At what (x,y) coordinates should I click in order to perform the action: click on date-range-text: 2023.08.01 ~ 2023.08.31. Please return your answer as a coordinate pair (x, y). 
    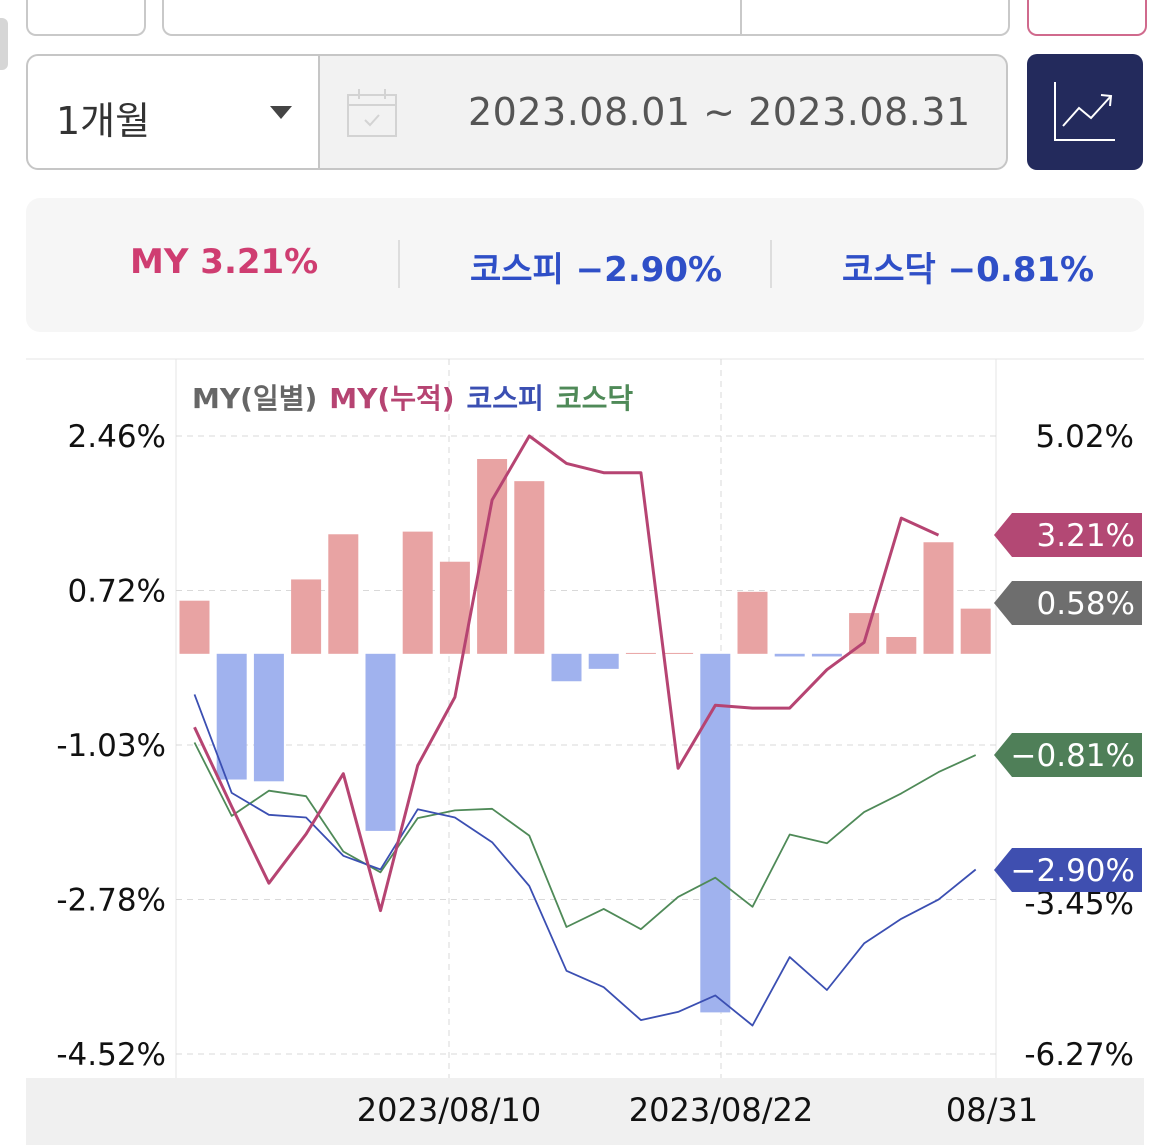
    Looking at the image, I should click on (719, 112).